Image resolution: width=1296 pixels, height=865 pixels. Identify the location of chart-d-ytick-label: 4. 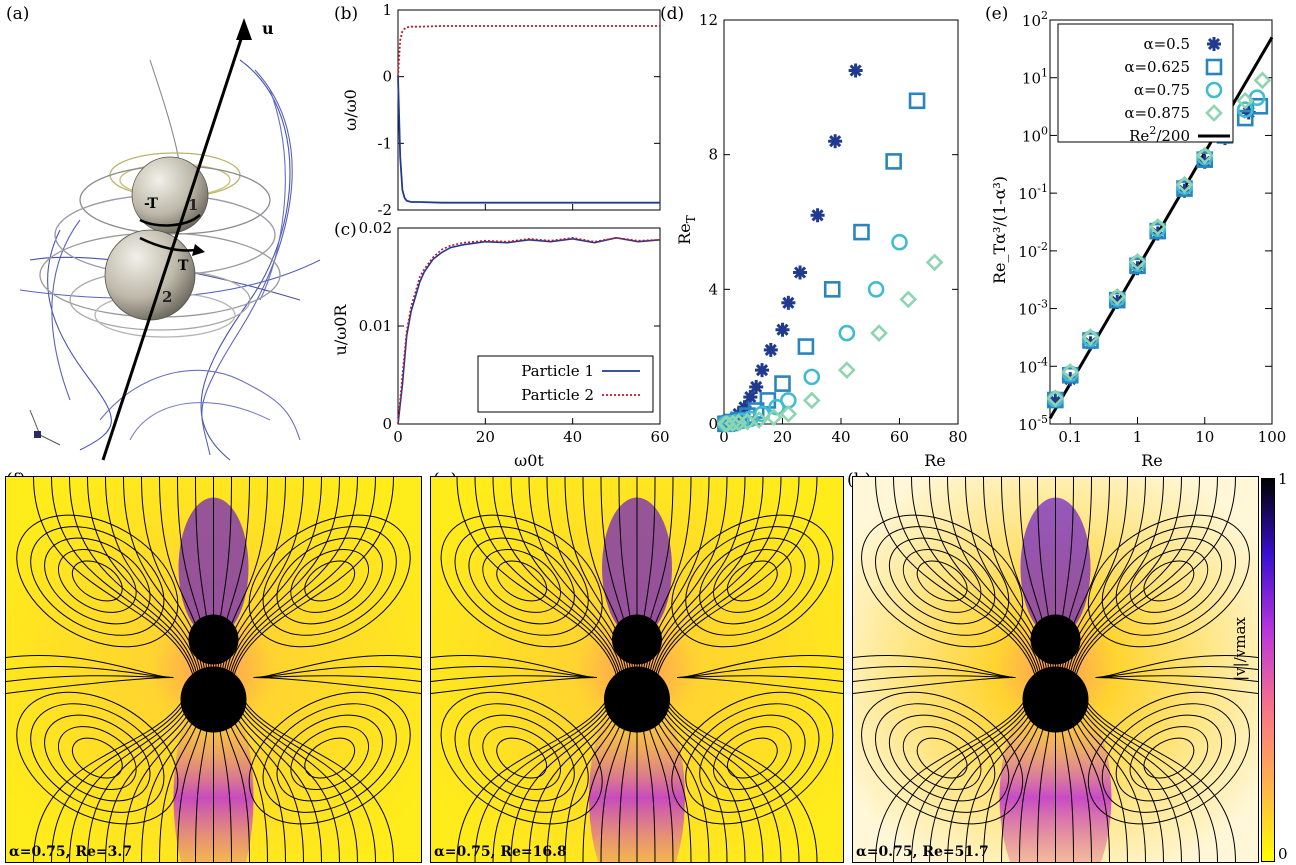
(713, 289).